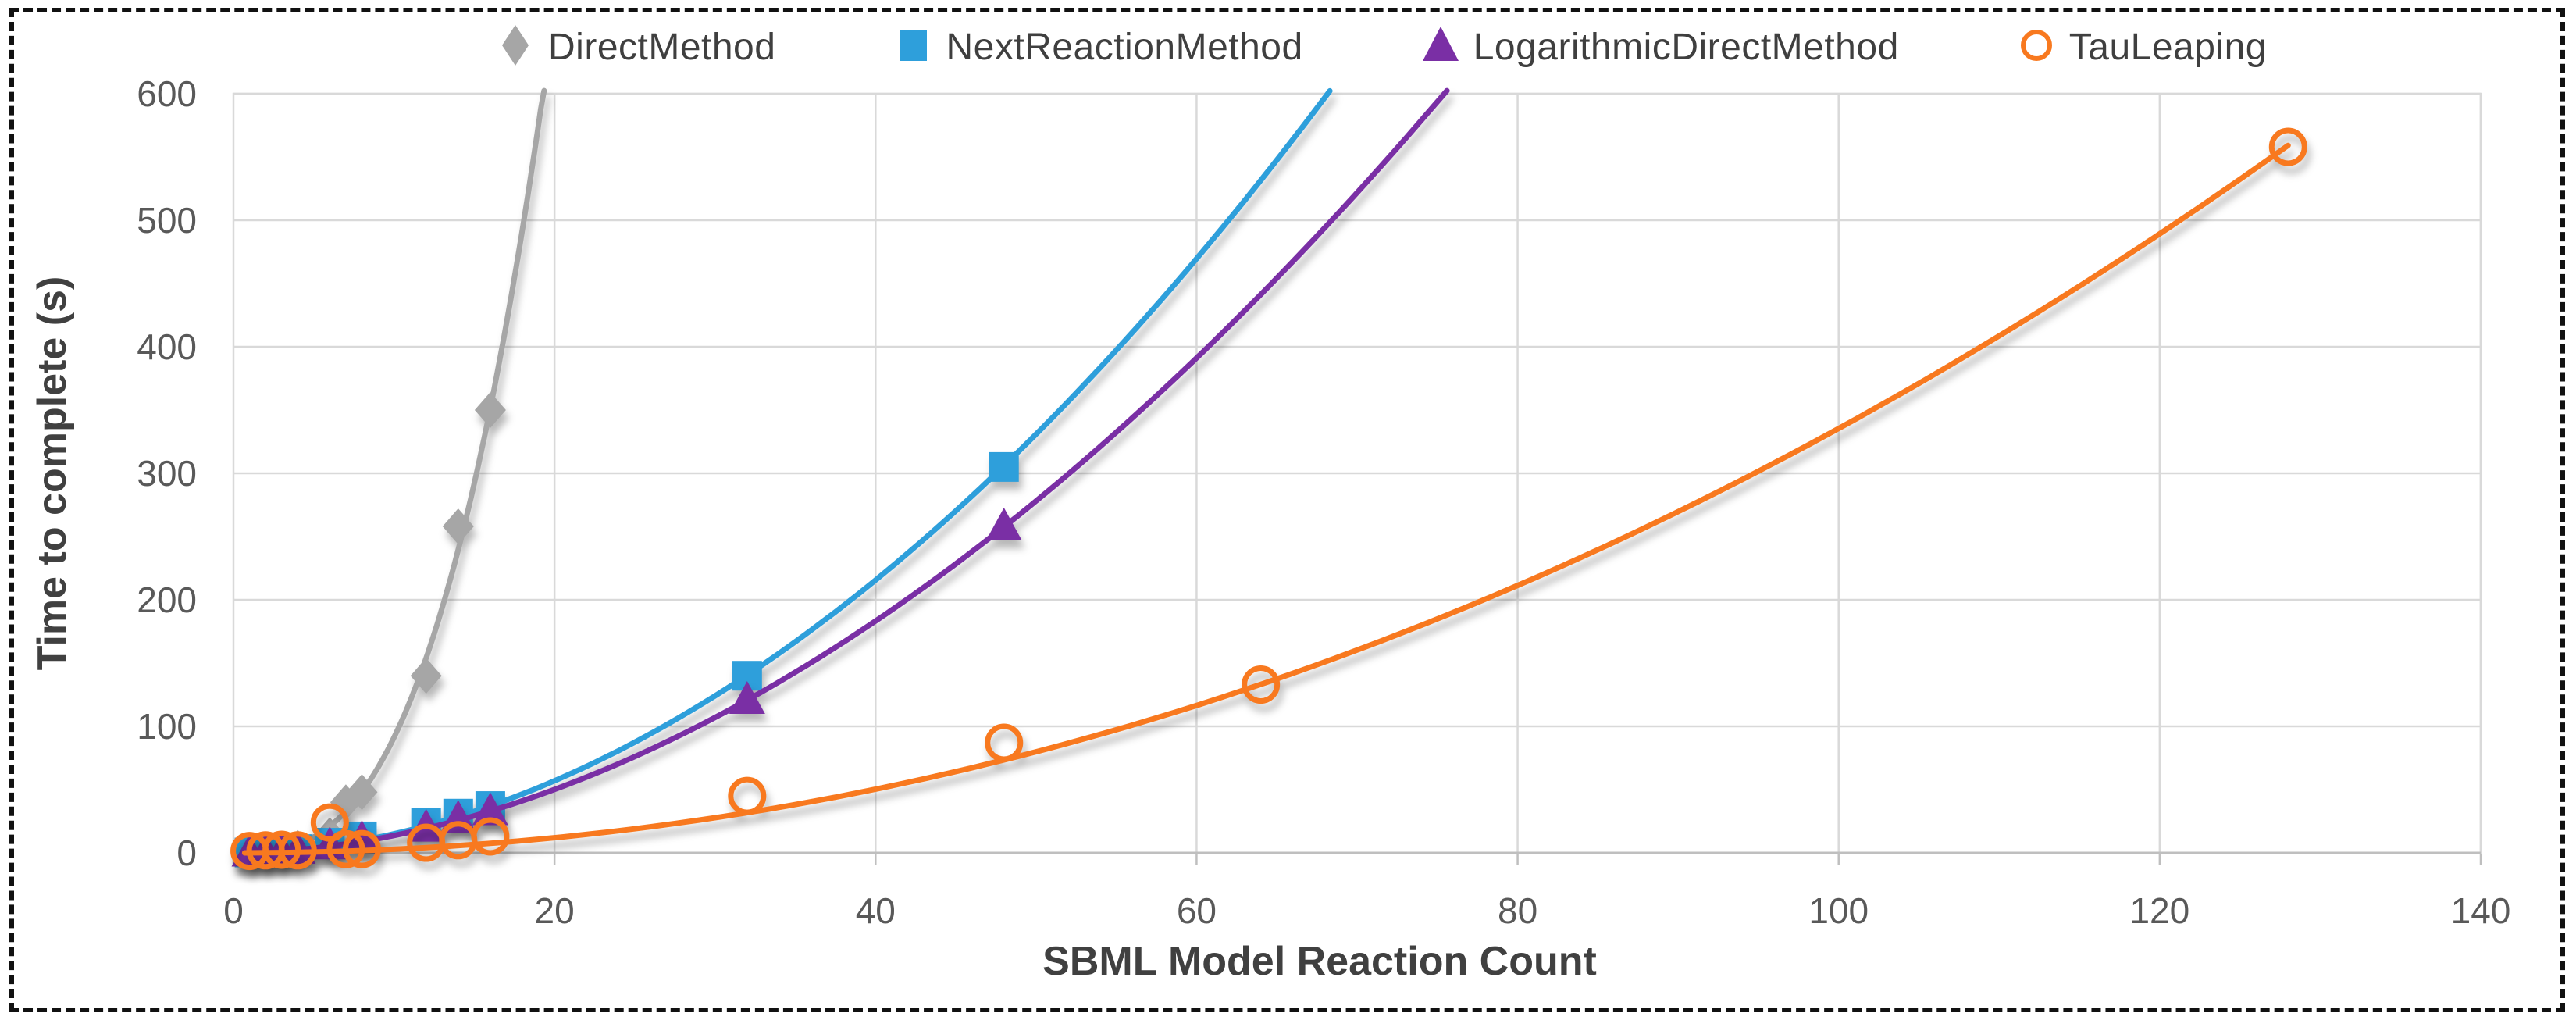  I want to click on x-tick-label: 140, so click(2481, 910).